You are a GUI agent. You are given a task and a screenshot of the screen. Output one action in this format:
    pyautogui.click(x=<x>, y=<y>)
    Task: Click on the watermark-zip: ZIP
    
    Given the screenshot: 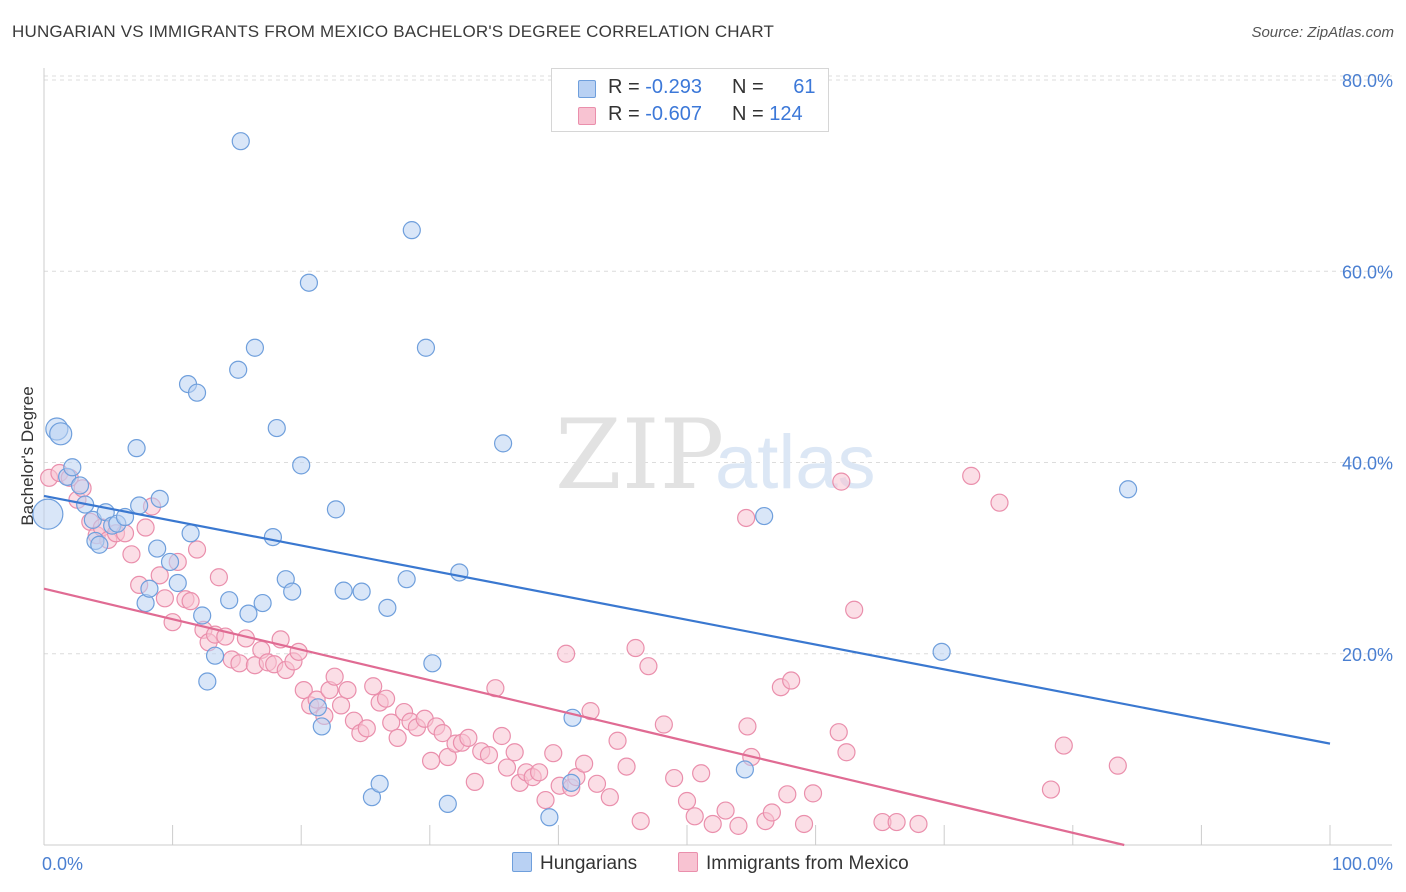 What is the action you would take?
    pyautogui.click(x=639, y=455)
    